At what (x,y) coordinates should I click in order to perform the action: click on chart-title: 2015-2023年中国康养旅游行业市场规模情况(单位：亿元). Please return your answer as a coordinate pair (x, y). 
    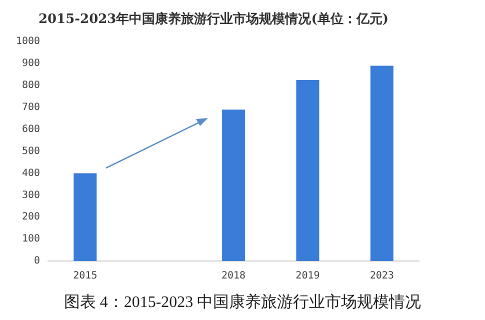
    Looking at the image, I should click on (213, 19).